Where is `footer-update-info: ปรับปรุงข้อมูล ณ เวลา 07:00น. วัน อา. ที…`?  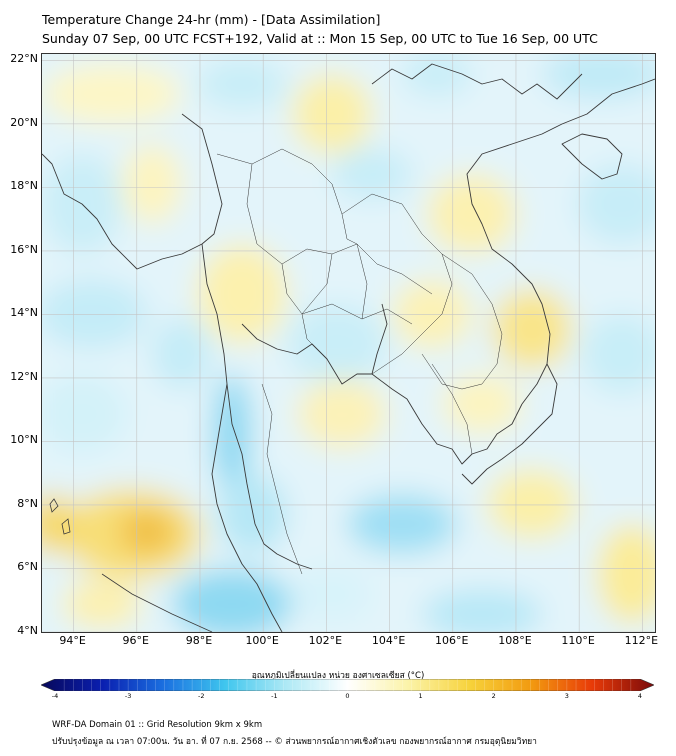 footer-update-info: ปรับปรุงข้อมูล ณ เวลา 07:00น. วัน อา. ที… is located at coordinates (294, 742).